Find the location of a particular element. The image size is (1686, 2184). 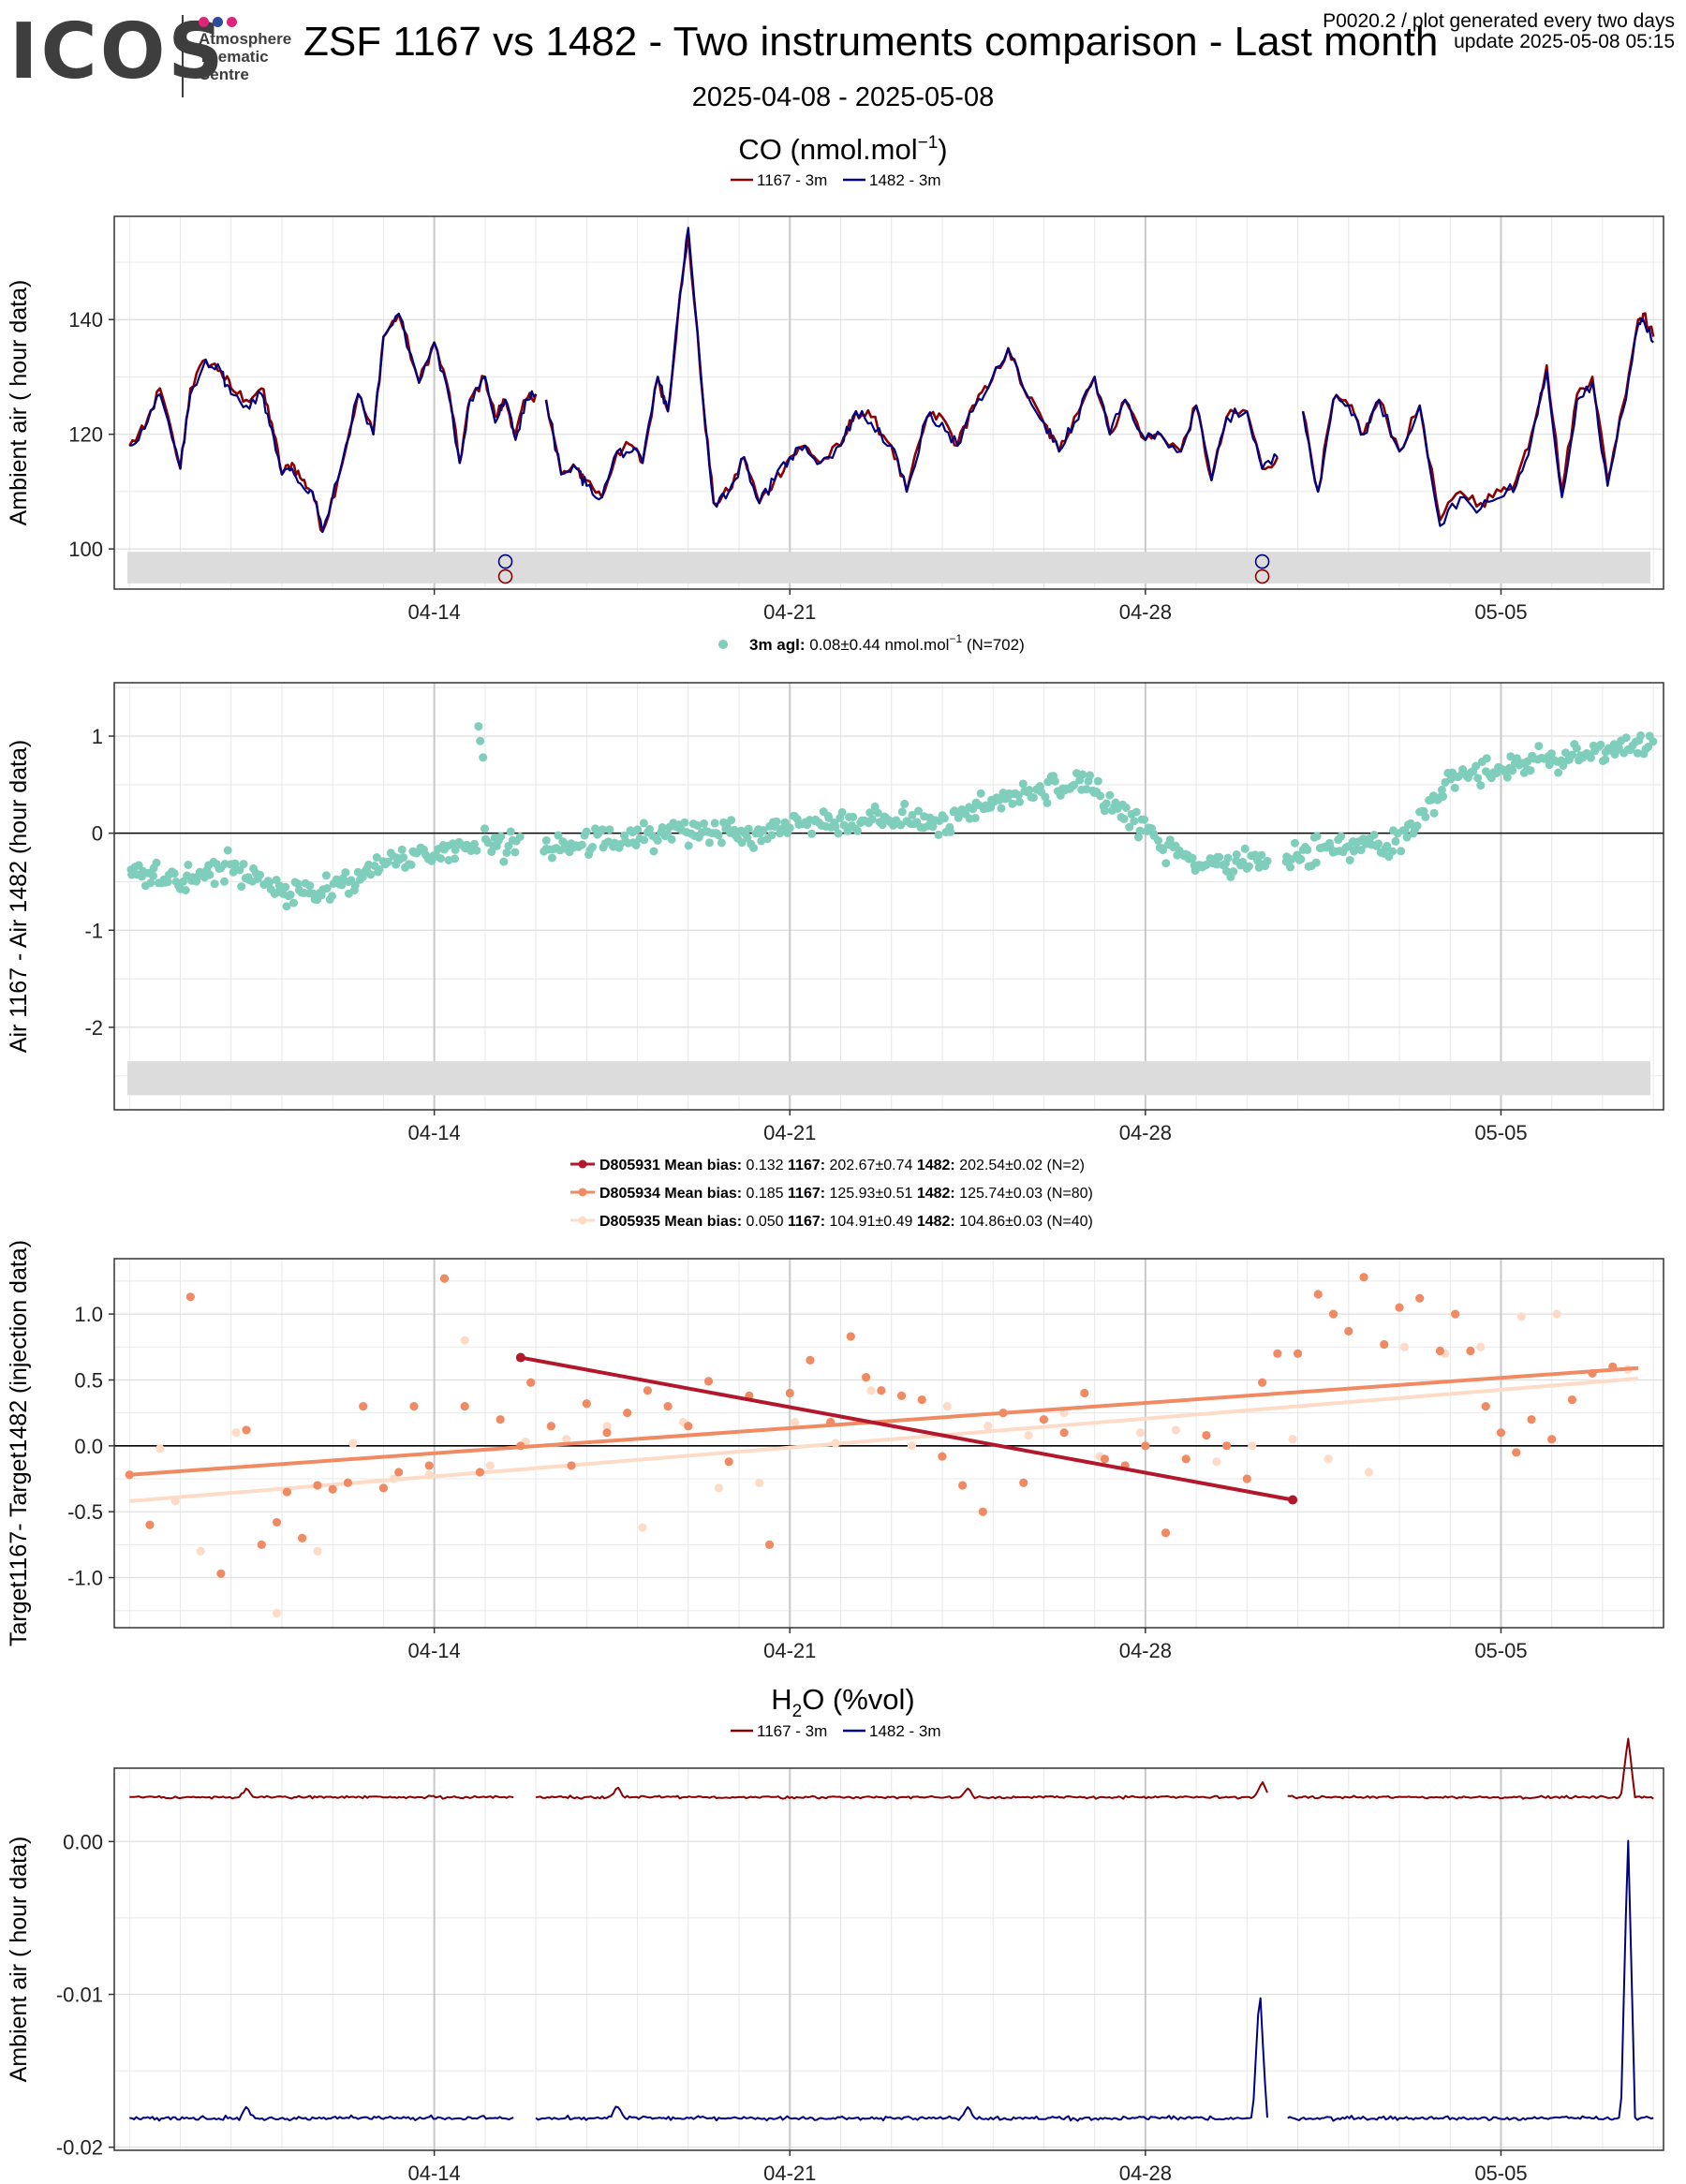

legend-target-name: D805935 is located at coordinates (629, 1222).